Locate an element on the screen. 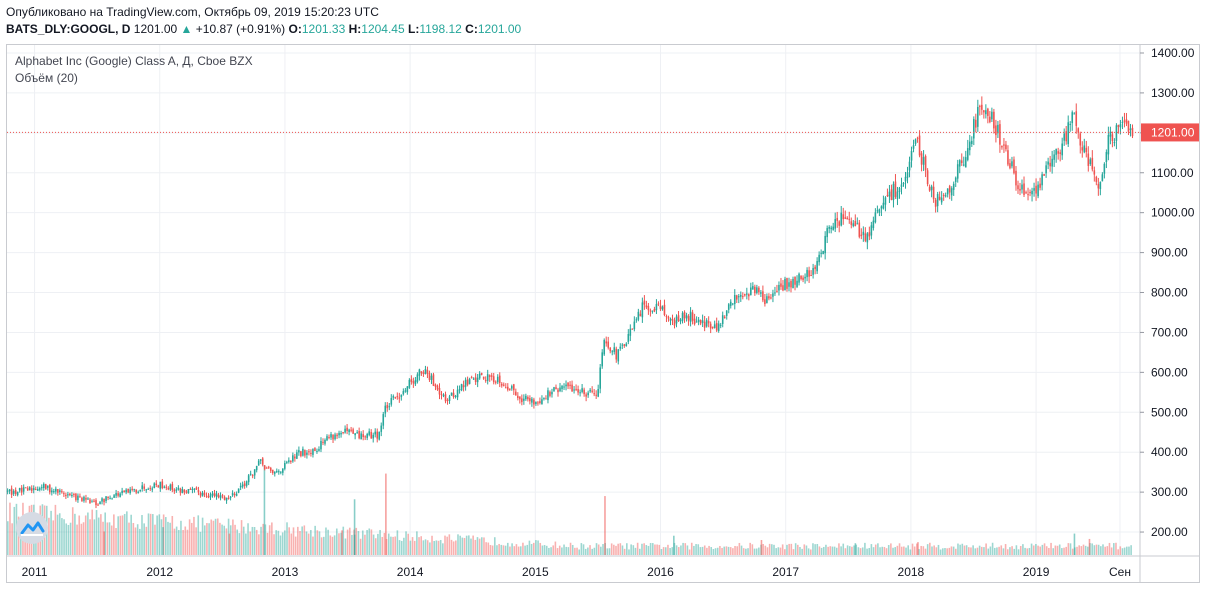  volume-legend: Объём (20) is located at coordinates (46, 78).